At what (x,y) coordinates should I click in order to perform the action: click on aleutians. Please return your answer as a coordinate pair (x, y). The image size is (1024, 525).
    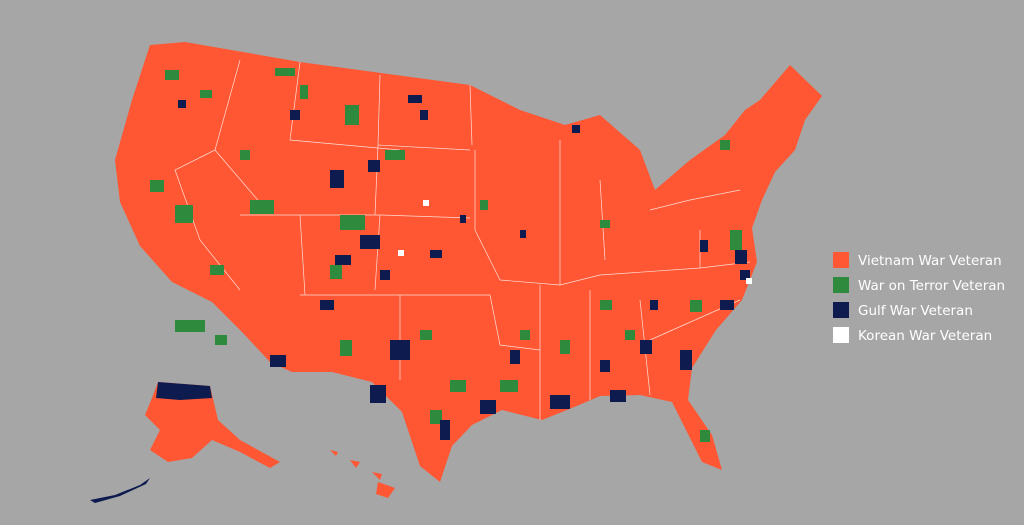
    Looking at the image, I should click on (120, 490).